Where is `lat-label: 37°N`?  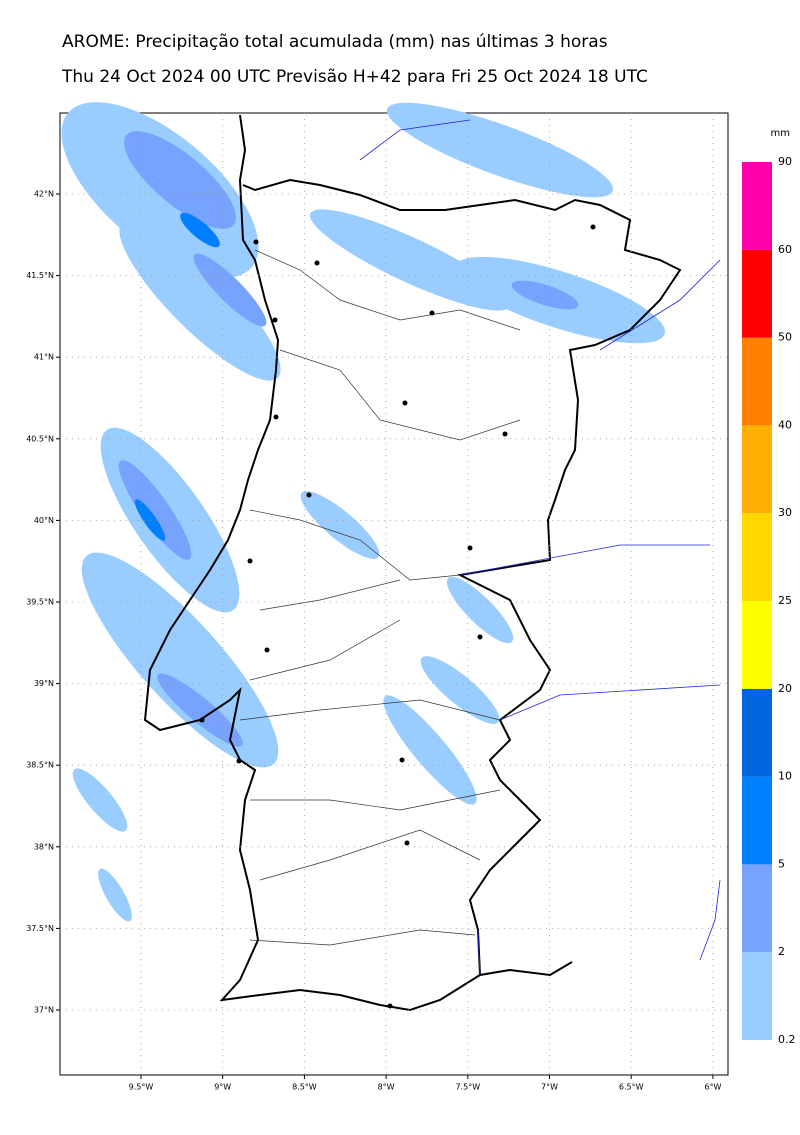 lat-label: 37°N is located at coordinates (44, 1010).